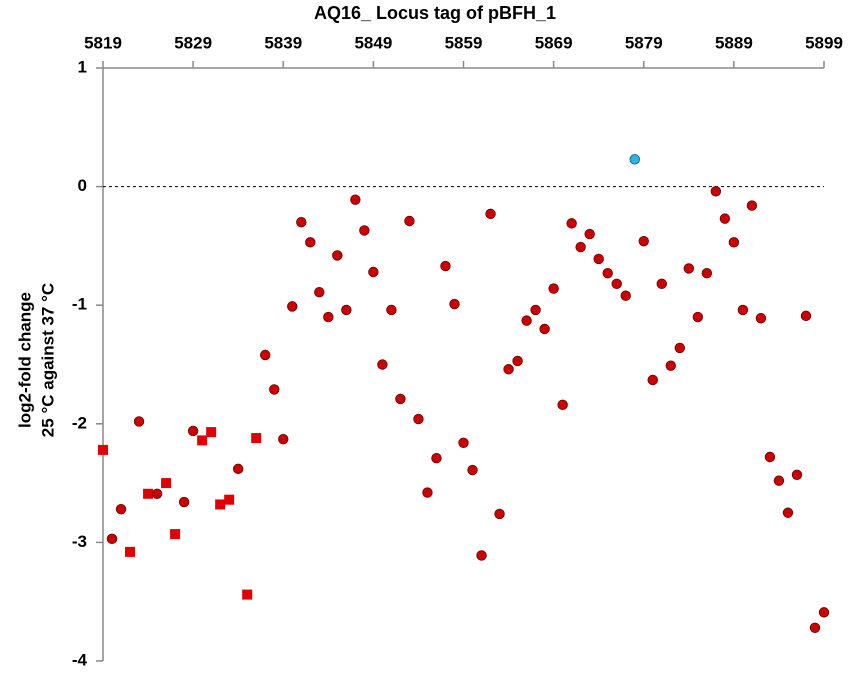 Image resolution: width=851 pixels, height=673 pixels. Describe the element at coordinates (24, 360) in the screenshot. I see `y-axis-label: log2-fold change` at that location.